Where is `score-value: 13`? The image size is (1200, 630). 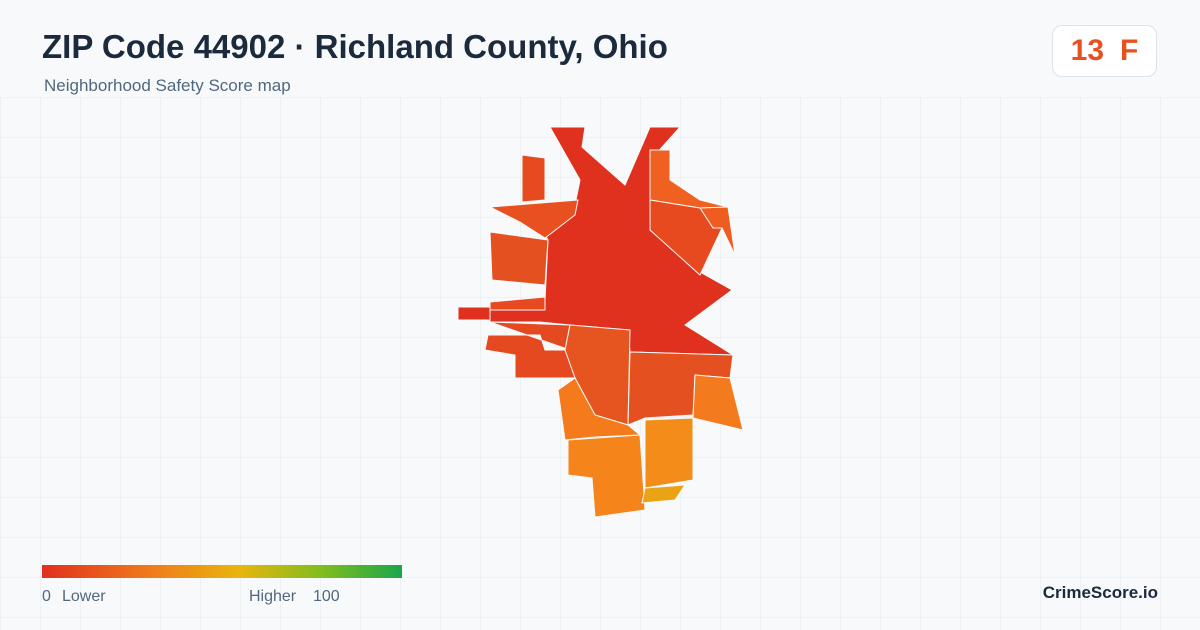 score-value: 13 is located at coordinates (1087, 50).